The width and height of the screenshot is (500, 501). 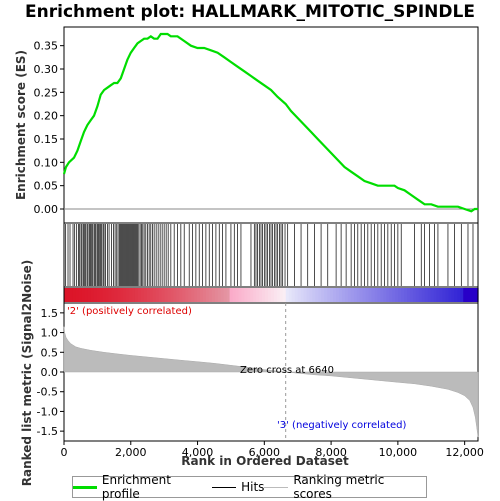 I want to click on x-tick-label: 0, so click(x=64, y=452).